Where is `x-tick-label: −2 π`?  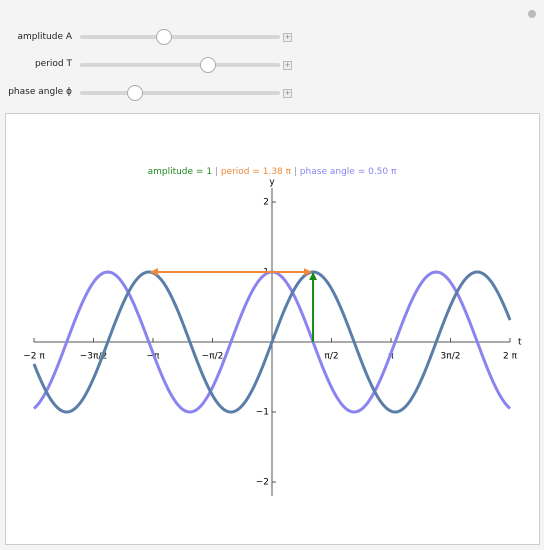
x-tick-label: −2 π is located at coordinates (34, 357).